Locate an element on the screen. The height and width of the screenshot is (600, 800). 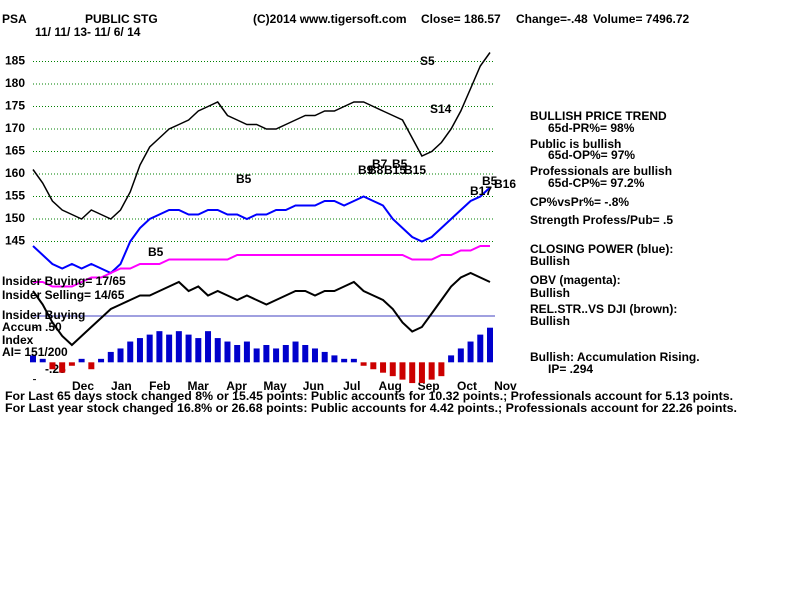
annotation: B16 is located at coordinates (505, 184).